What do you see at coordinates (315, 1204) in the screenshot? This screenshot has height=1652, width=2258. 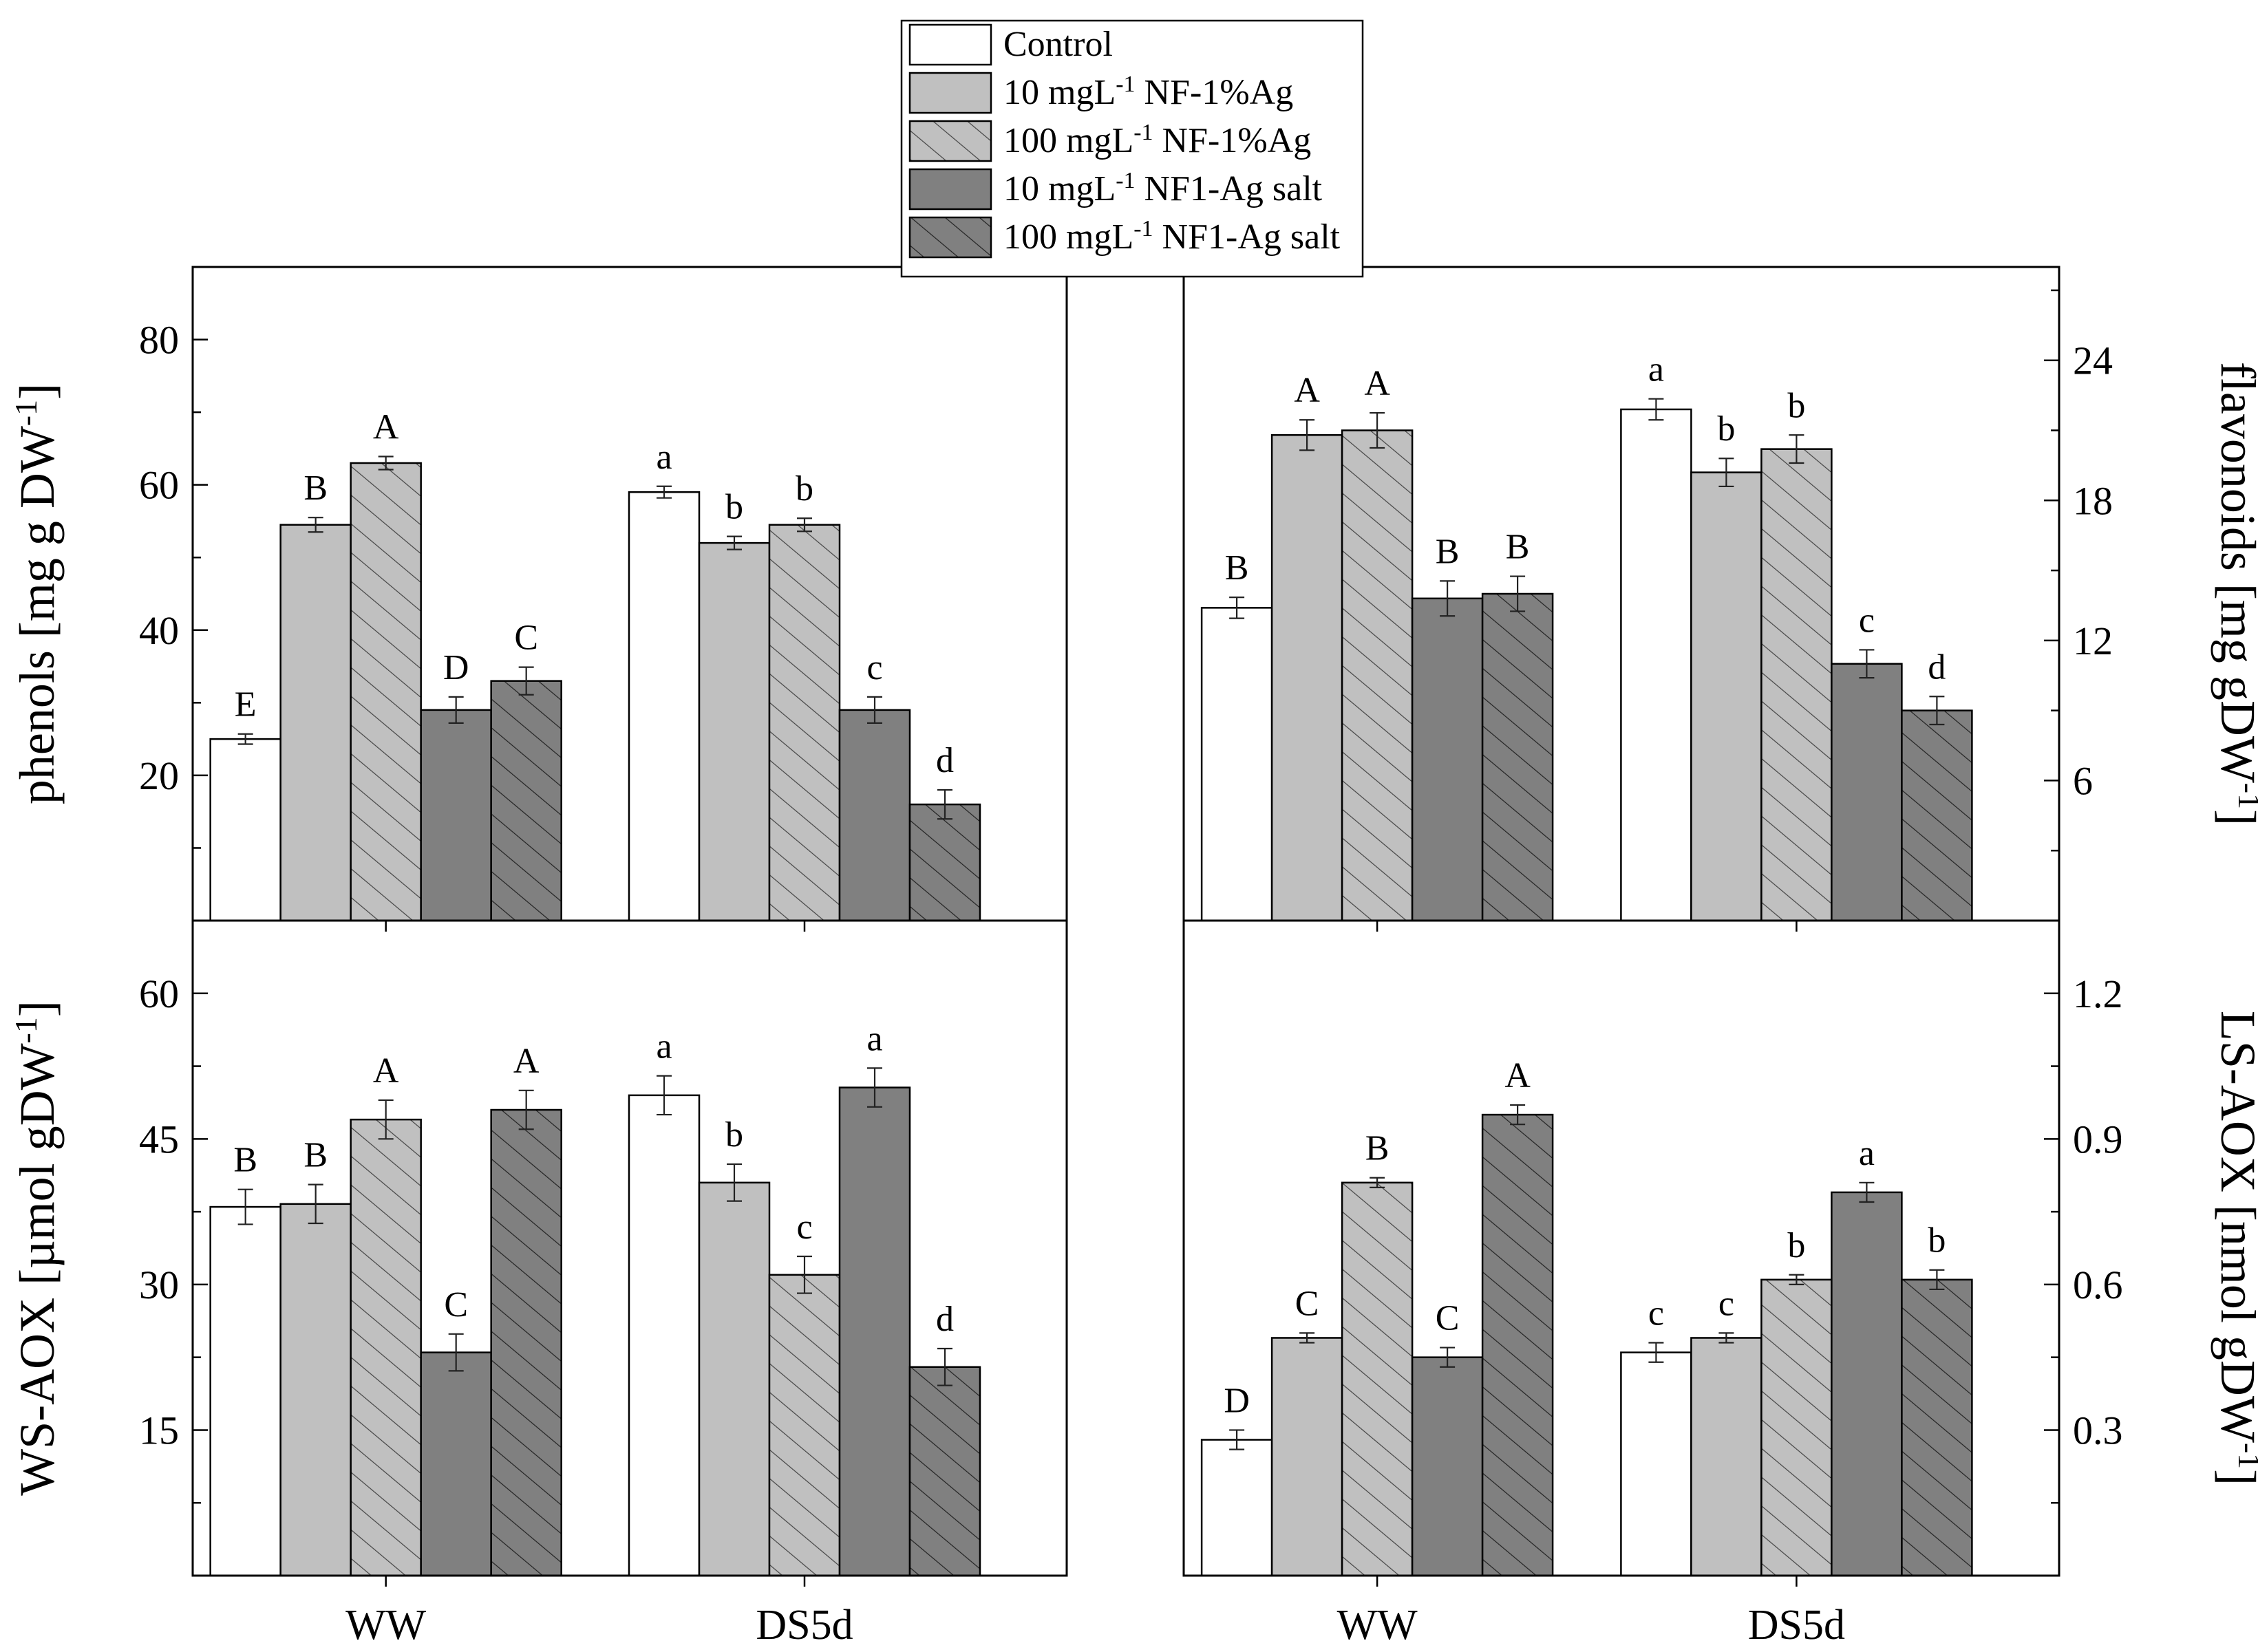 I see `error-bar-ws-aox-ww-s1` at bounding box center [315, 1204].